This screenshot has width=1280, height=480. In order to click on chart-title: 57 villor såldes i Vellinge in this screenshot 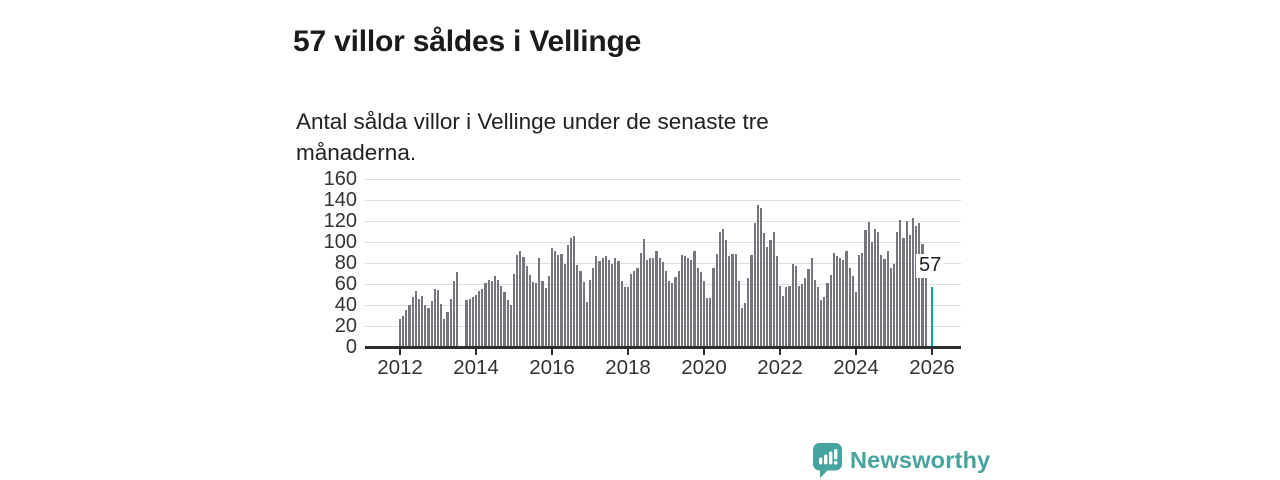, I will do `click(467, 42)`.